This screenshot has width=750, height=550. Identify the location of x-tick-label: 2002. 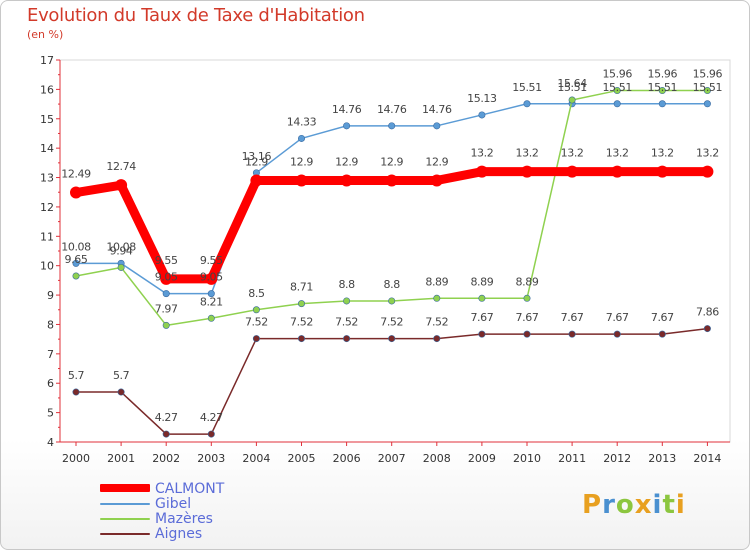
(166, 458).